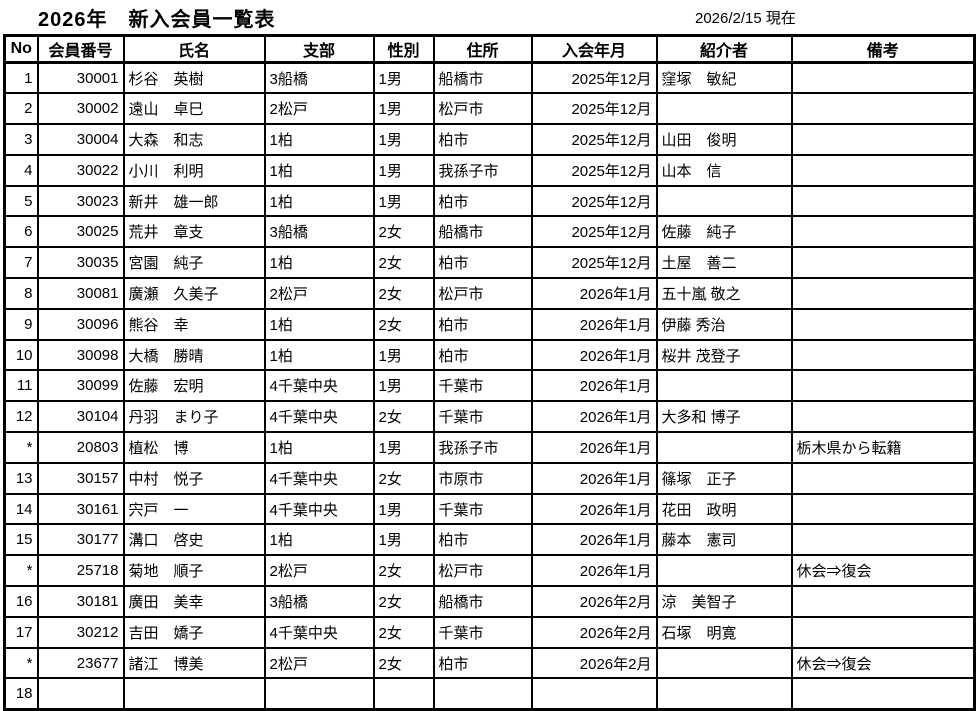 The image size is (977, 711). Describe the element at coordinates (724, 263) in the screenshot. I see `cell-introducer: 土屋 善二` at that location.